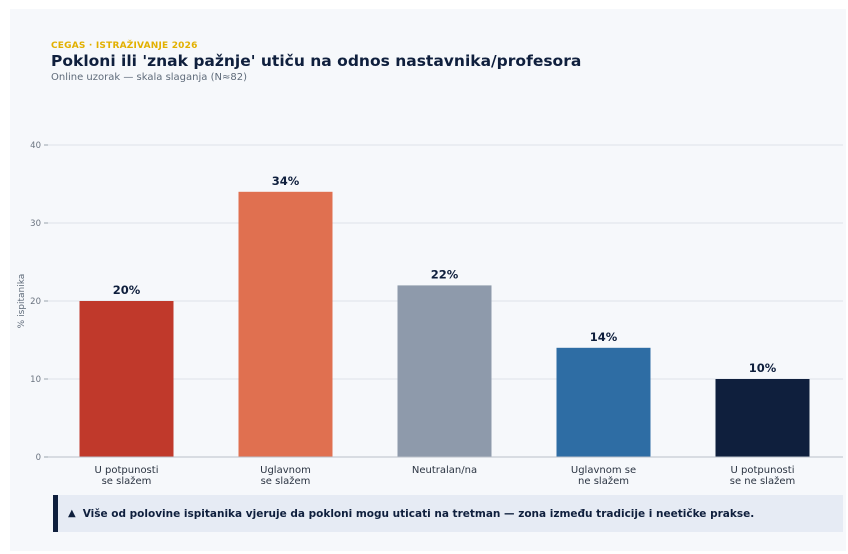  Describe the element at coordinates (444, 470) in the screenshot. I see `x-tick-label: Neutralan/na` at that location.